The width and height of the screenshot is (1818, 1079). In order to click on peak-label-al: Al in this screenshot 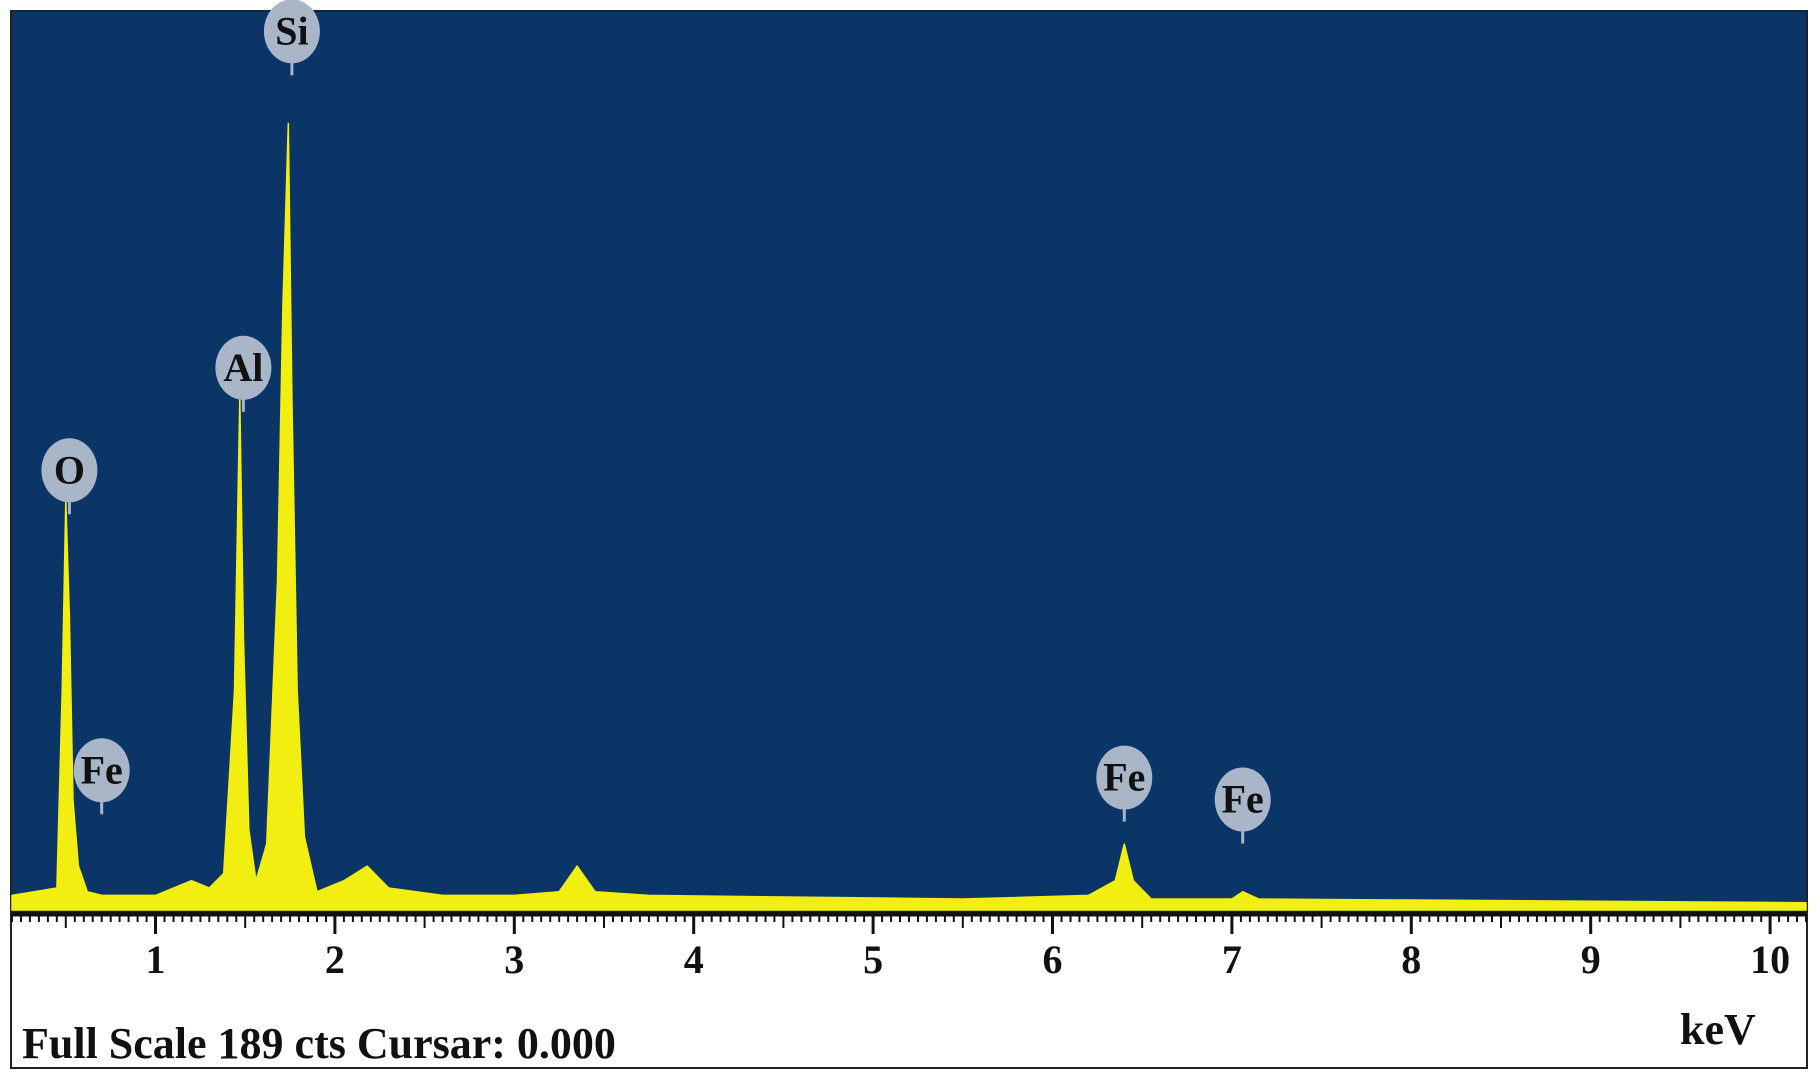, I will do `click(243, 373)`.